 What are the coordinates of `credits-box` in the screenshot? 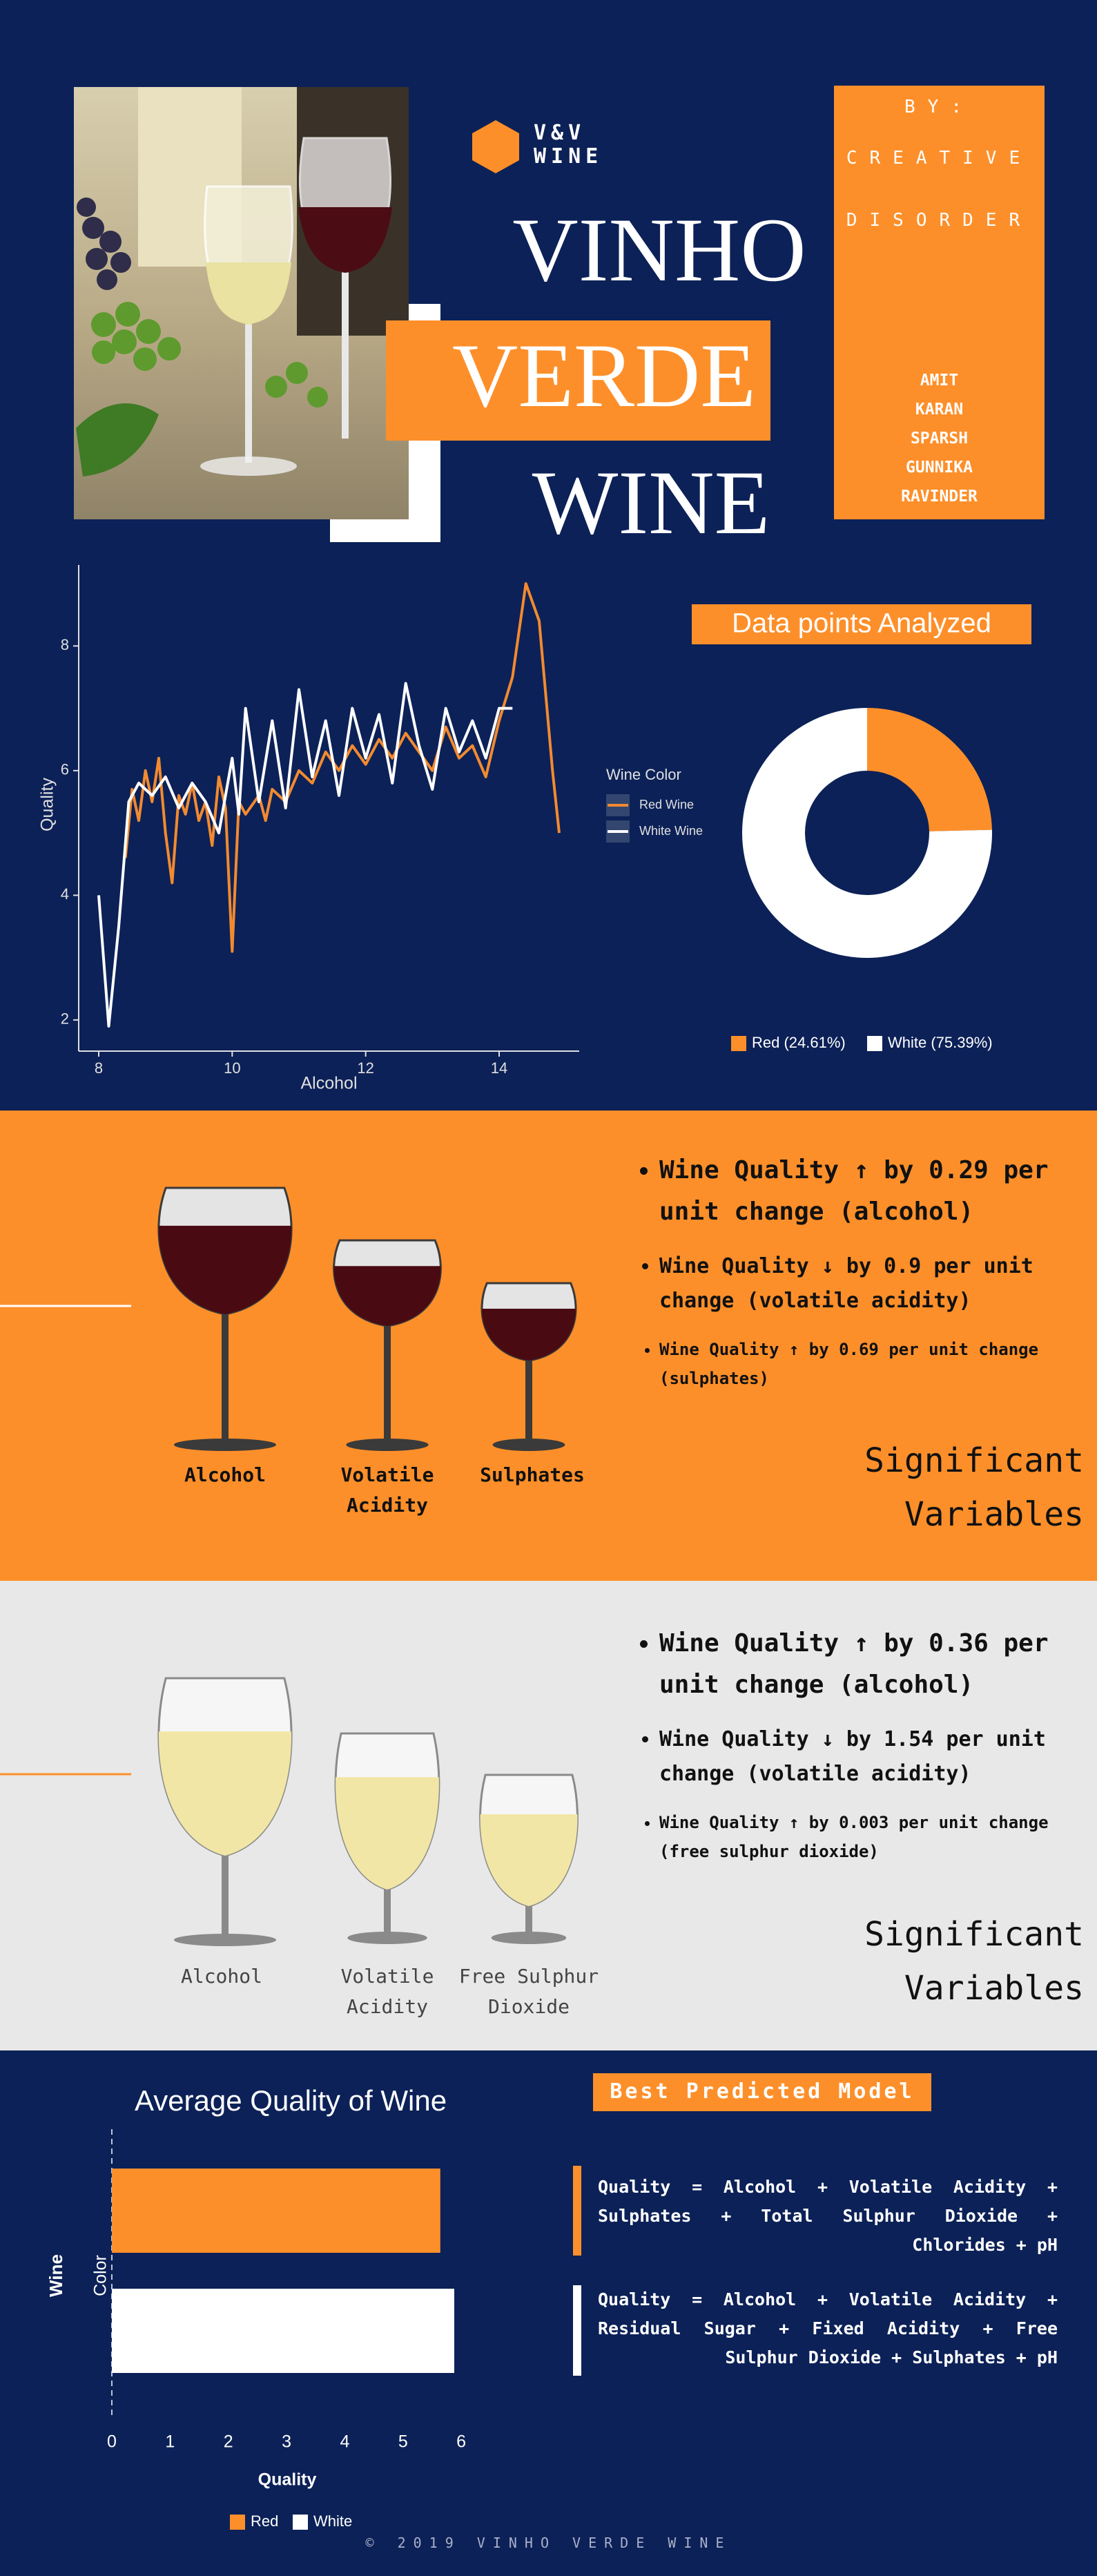 It's located at (939, 302).